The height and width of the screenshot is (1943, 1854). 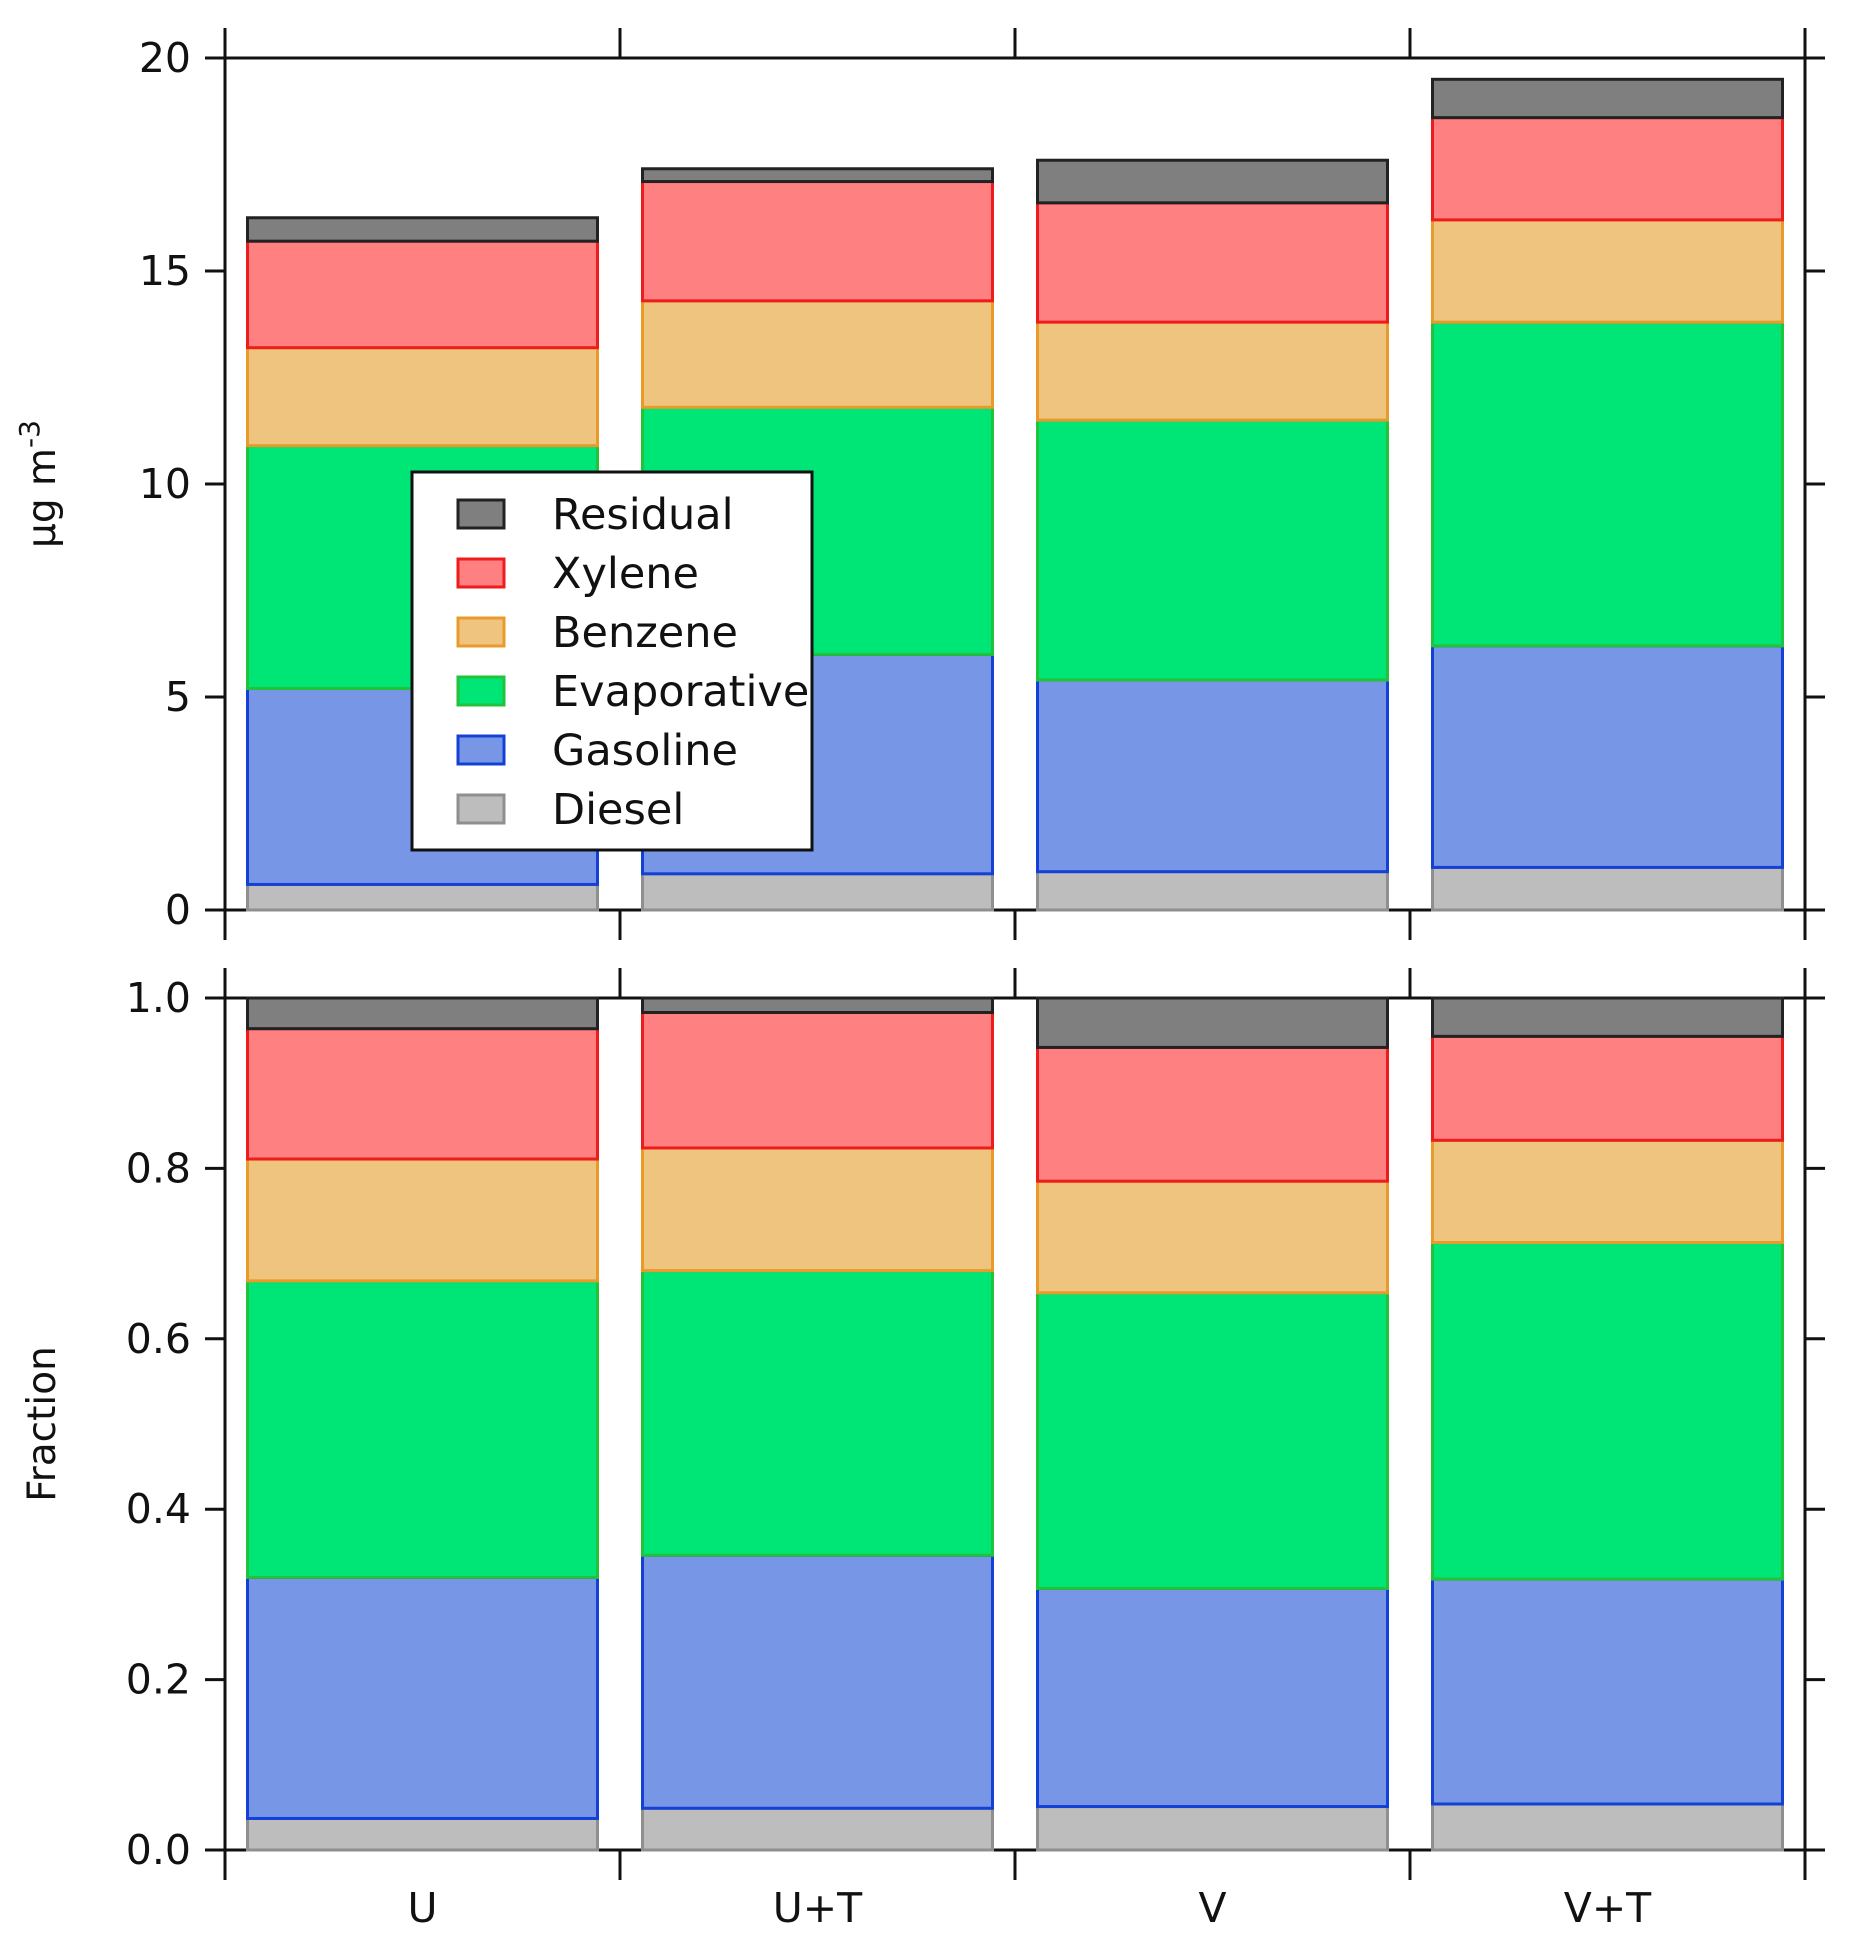 What do you see at coordinates (1607, 888) in the screenshot?
I see `concentration-bar-v-plus-t-diesel` at bounding box center [1607, 888].